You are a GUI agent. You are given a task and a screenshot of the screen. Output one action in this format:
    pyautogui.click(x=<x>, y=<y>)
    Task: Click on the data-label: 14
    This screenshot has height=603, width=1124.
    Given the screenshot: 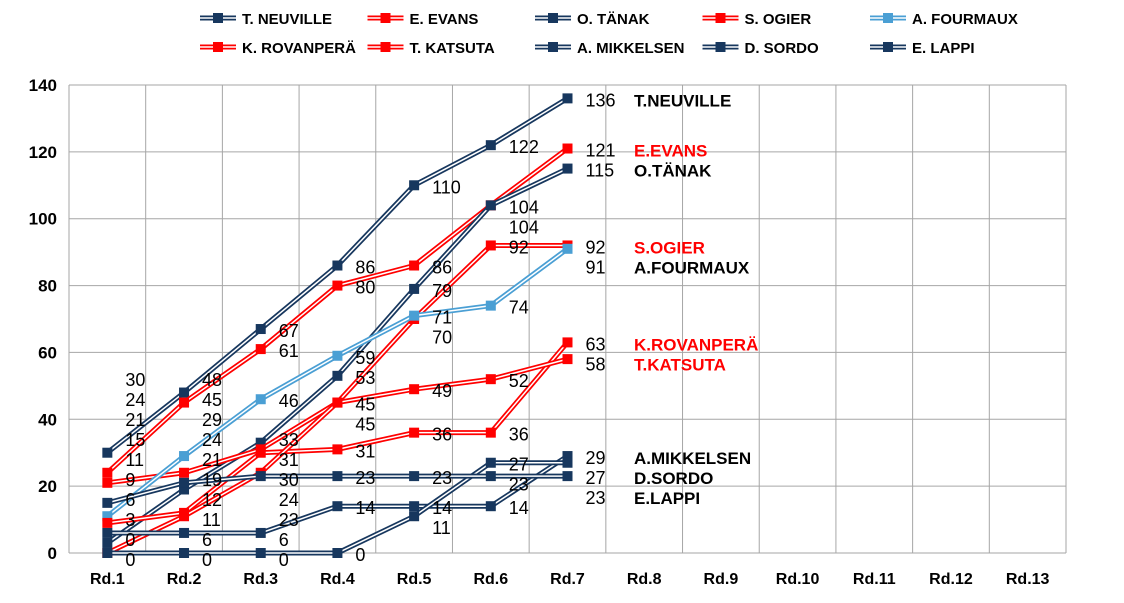 What is the action you would take?
    pyautogui.click(x=442, y=508)
    